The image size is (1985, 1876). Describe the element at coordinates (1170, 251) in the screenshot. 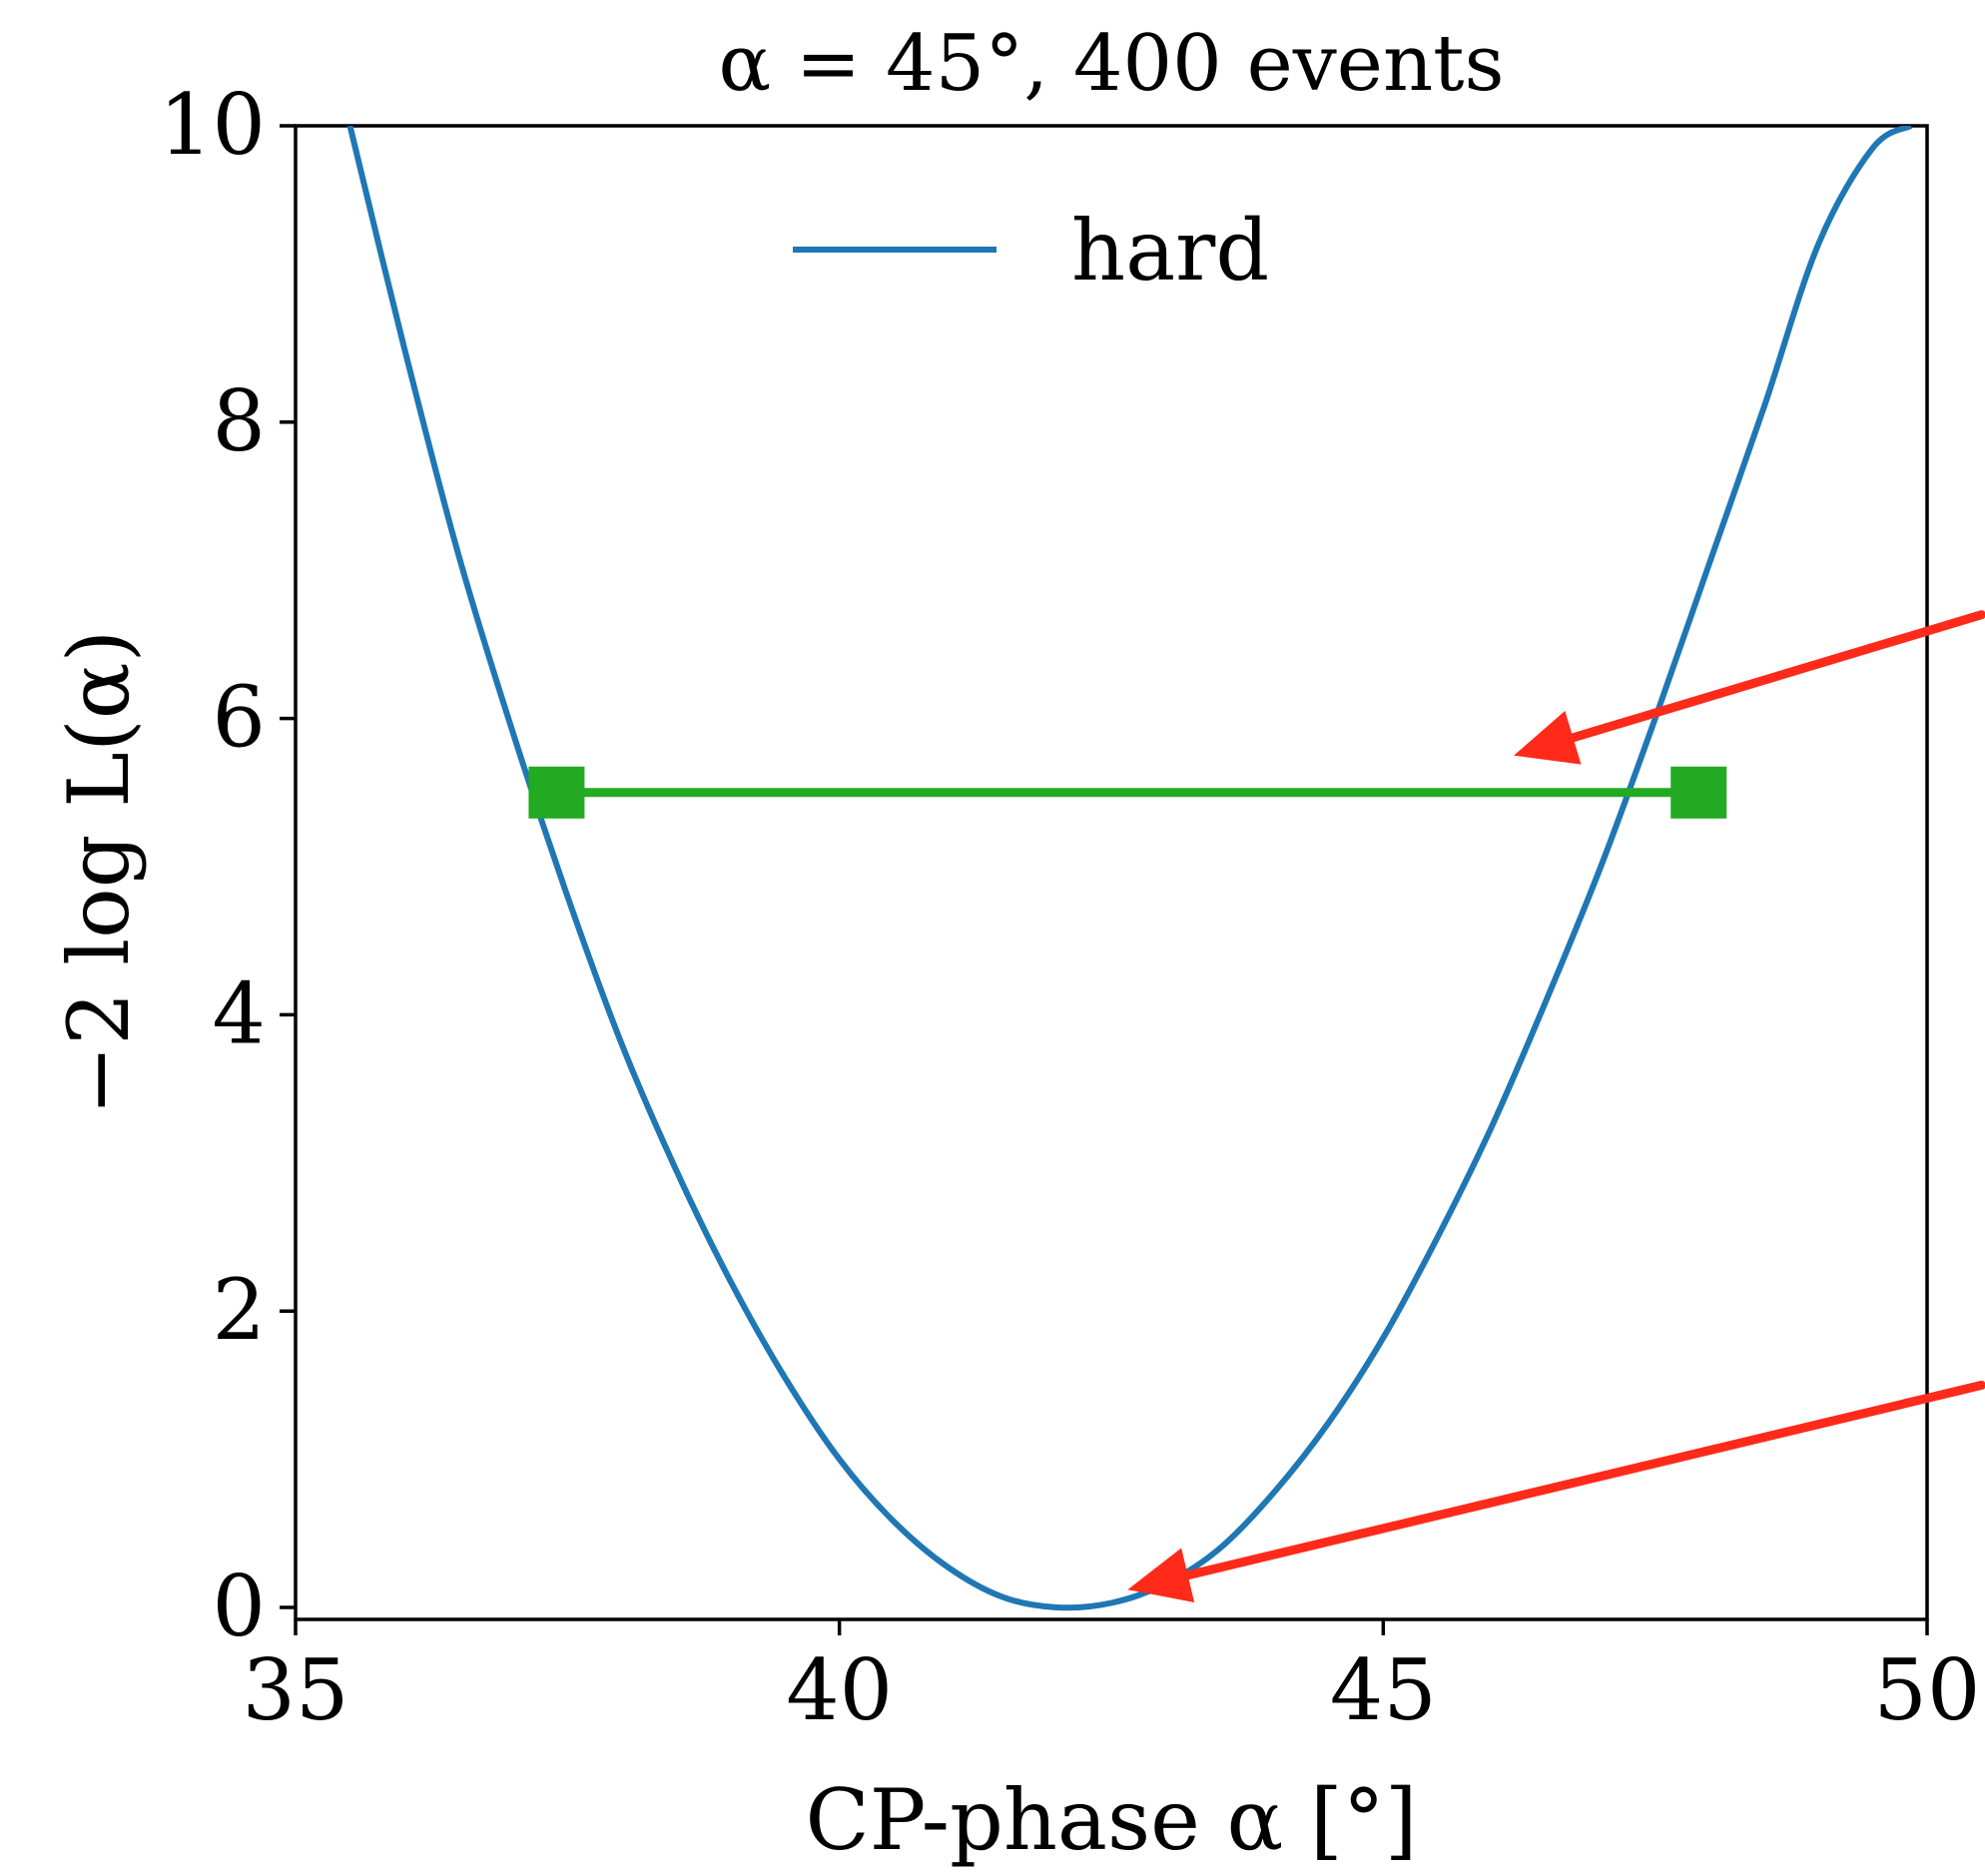

I see `legend-label-hard: hard` at that location.